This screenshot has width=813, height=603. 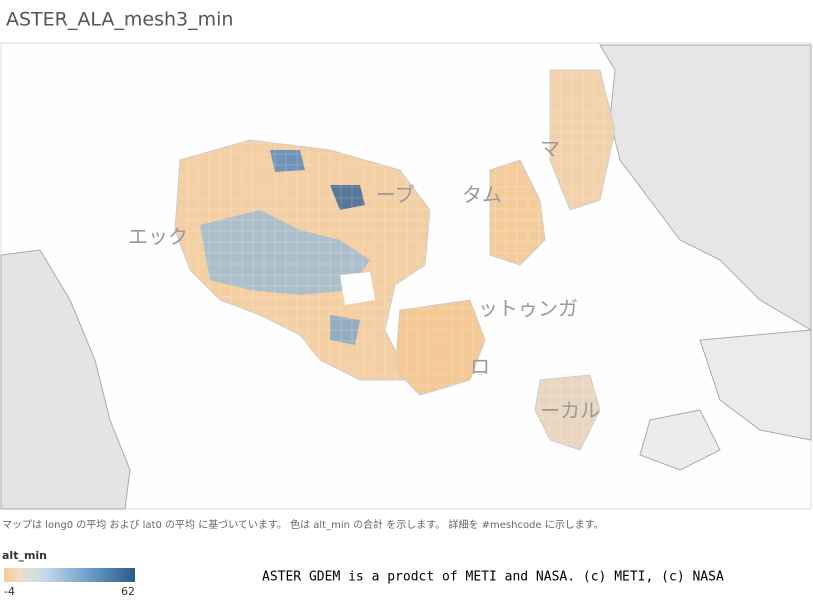 I want to click on legend-title: alt_min, so click(x=24, y=555).